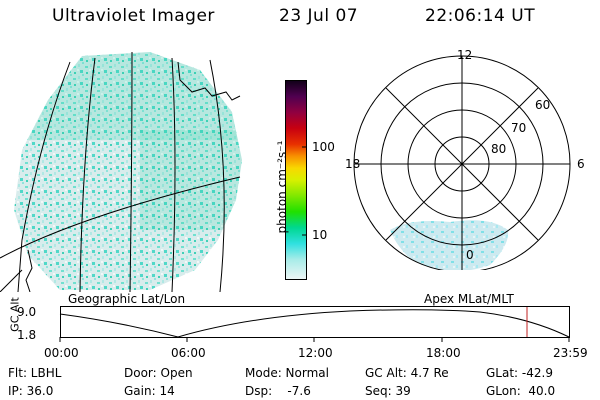 The width and height of the screenshot is (600, 400). Describe the element at coordinates (353, 164) in the screenshot. I see `mlt-label-18: 18` at that location.